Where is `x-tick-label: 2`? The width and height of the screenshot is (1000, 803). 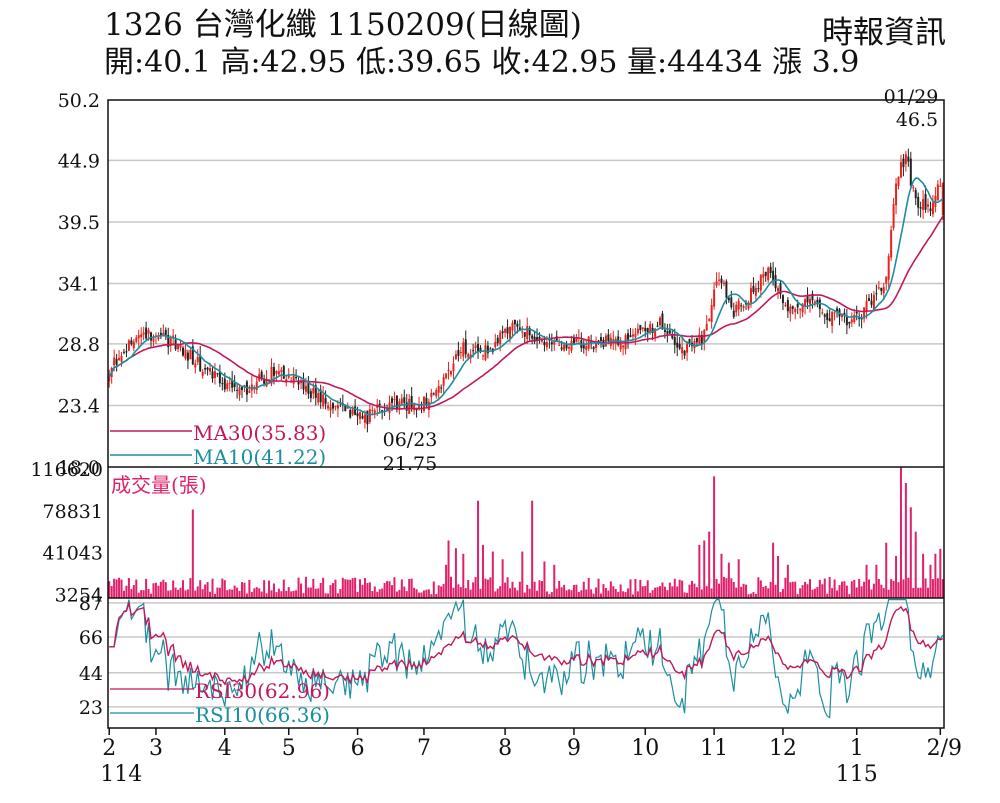
x-tick-label: 2 is located at coordinates (109, 748).